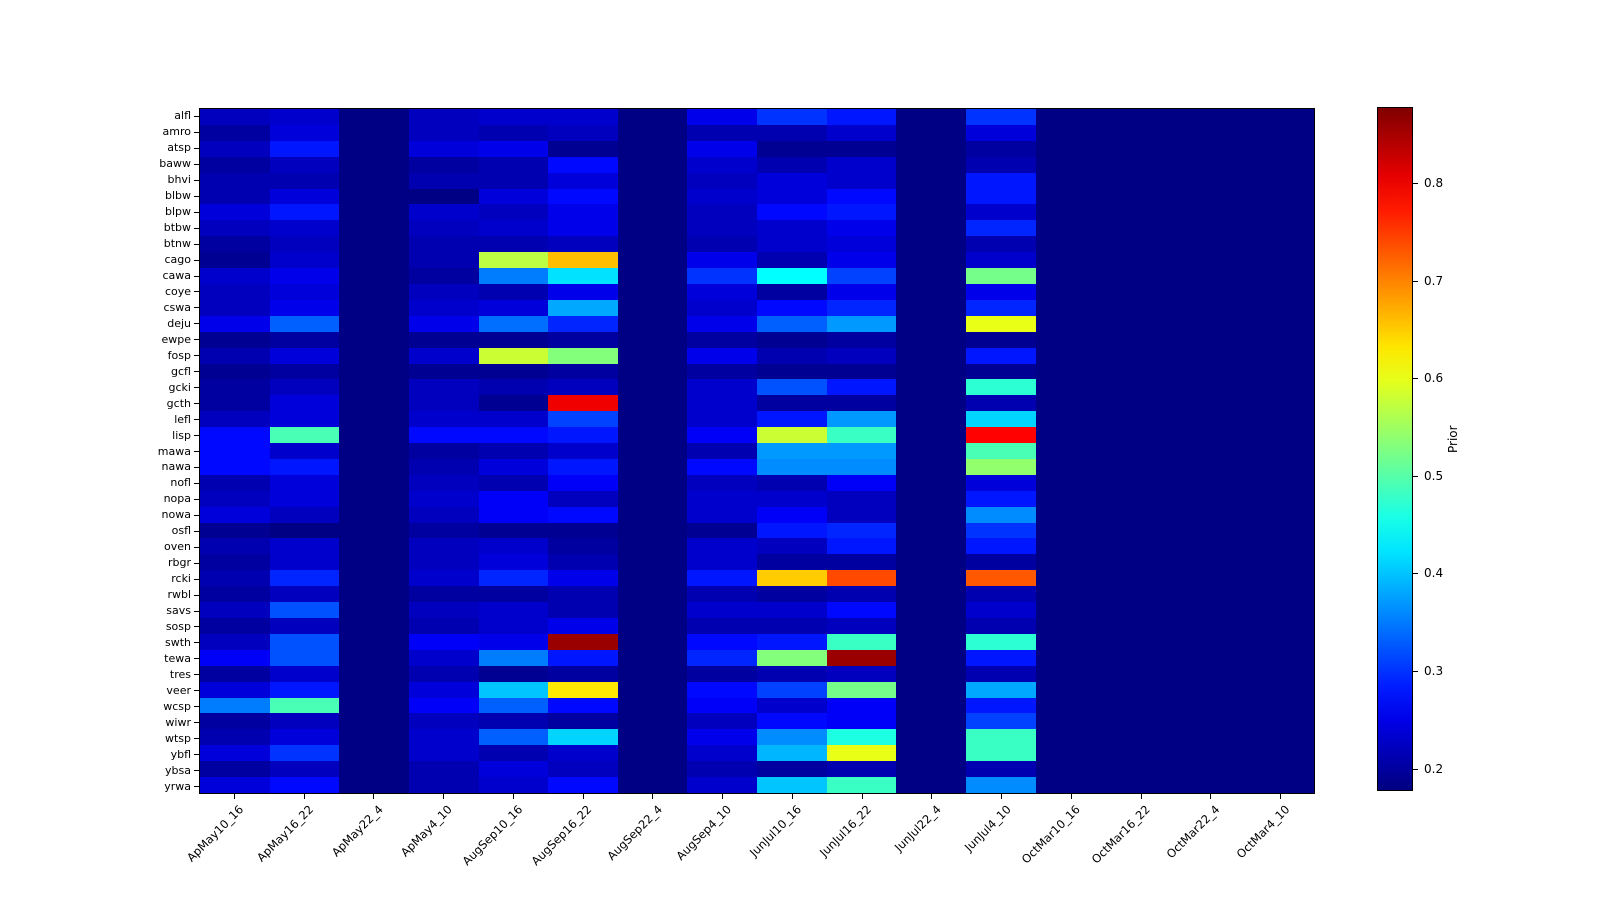  Describe the element at coordinates (176, 514) in the screenshot. I see `y-tick-label: nowa` at that location.